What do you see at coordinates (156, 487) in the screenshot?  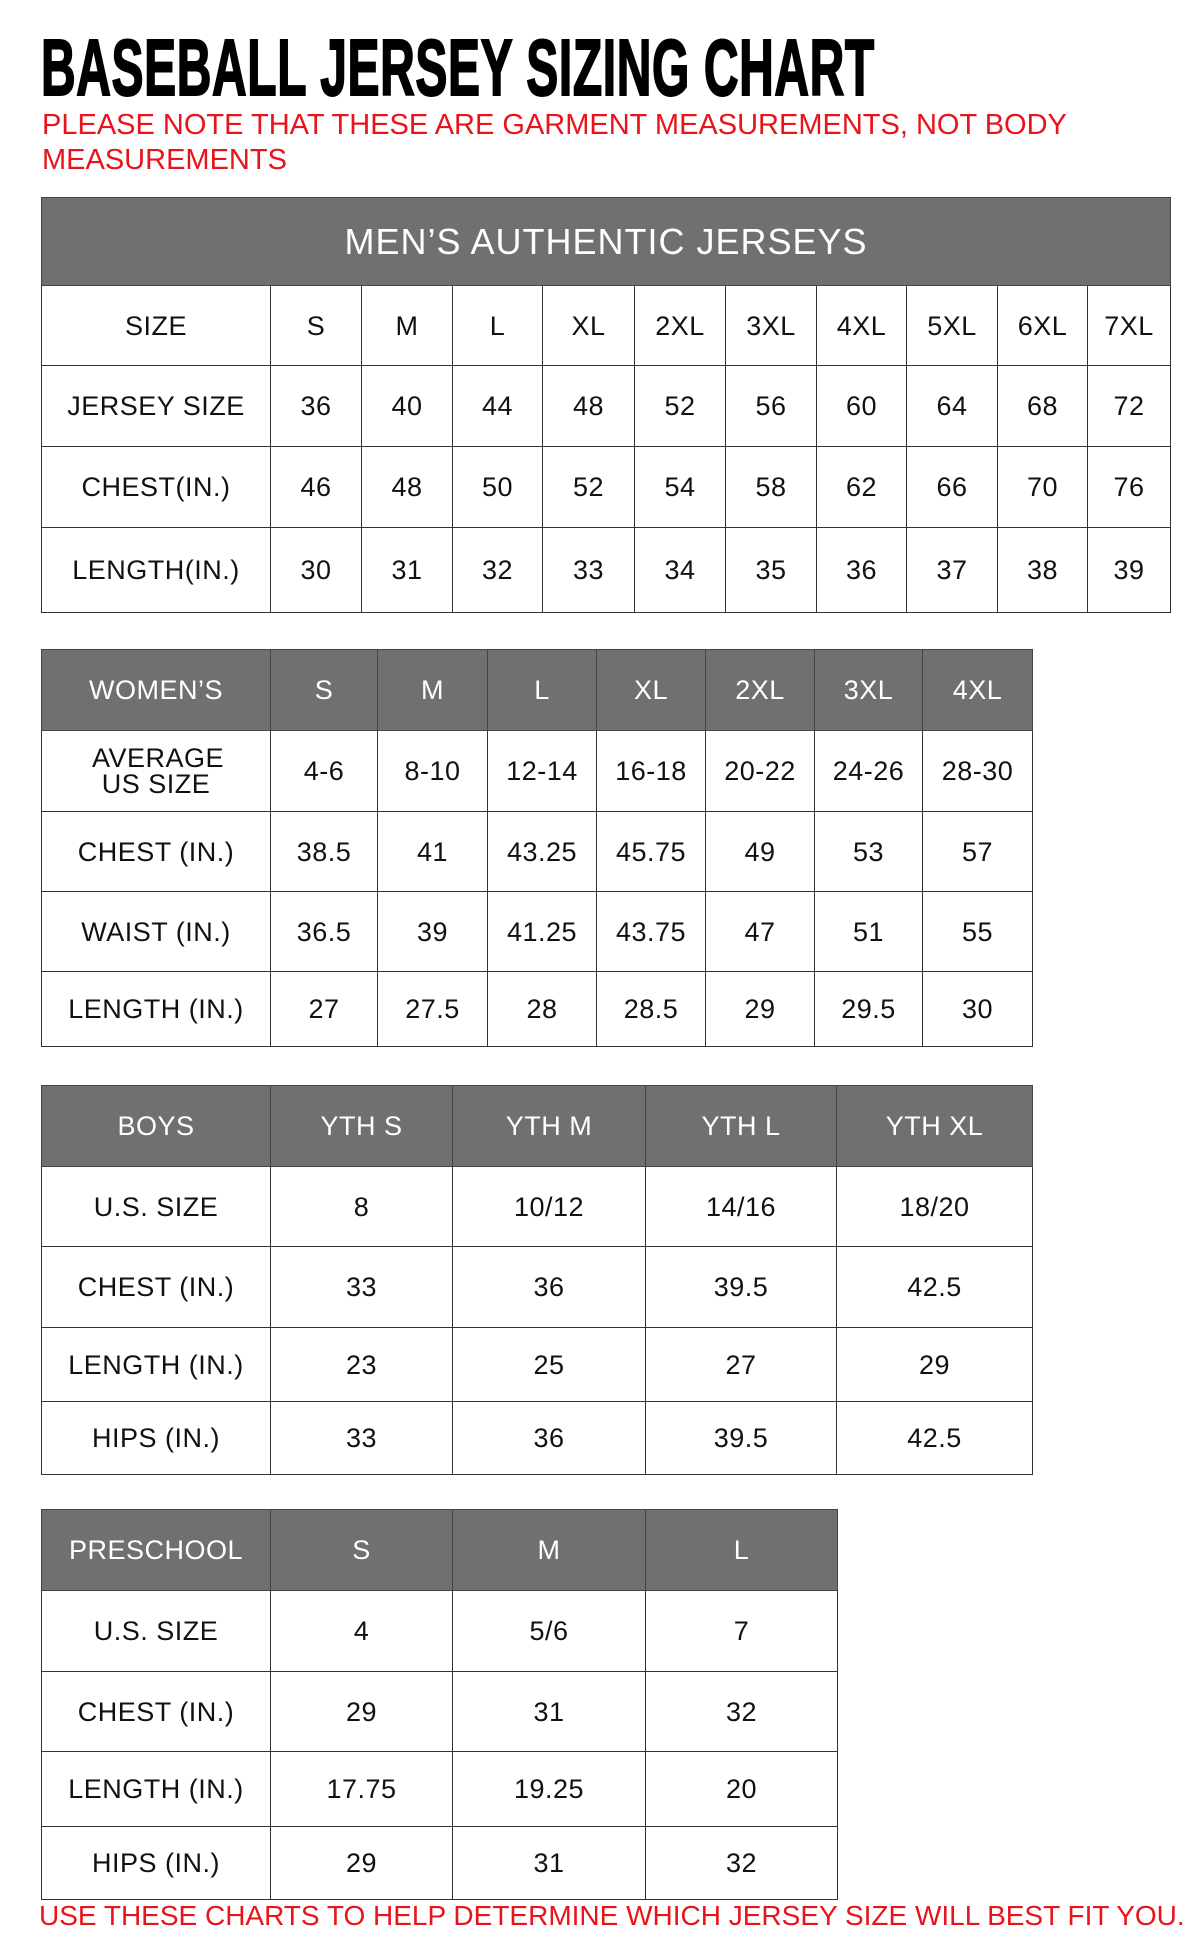 I see `row-label-cell: CHEST(IN.)` at bounding box center [156, 487].